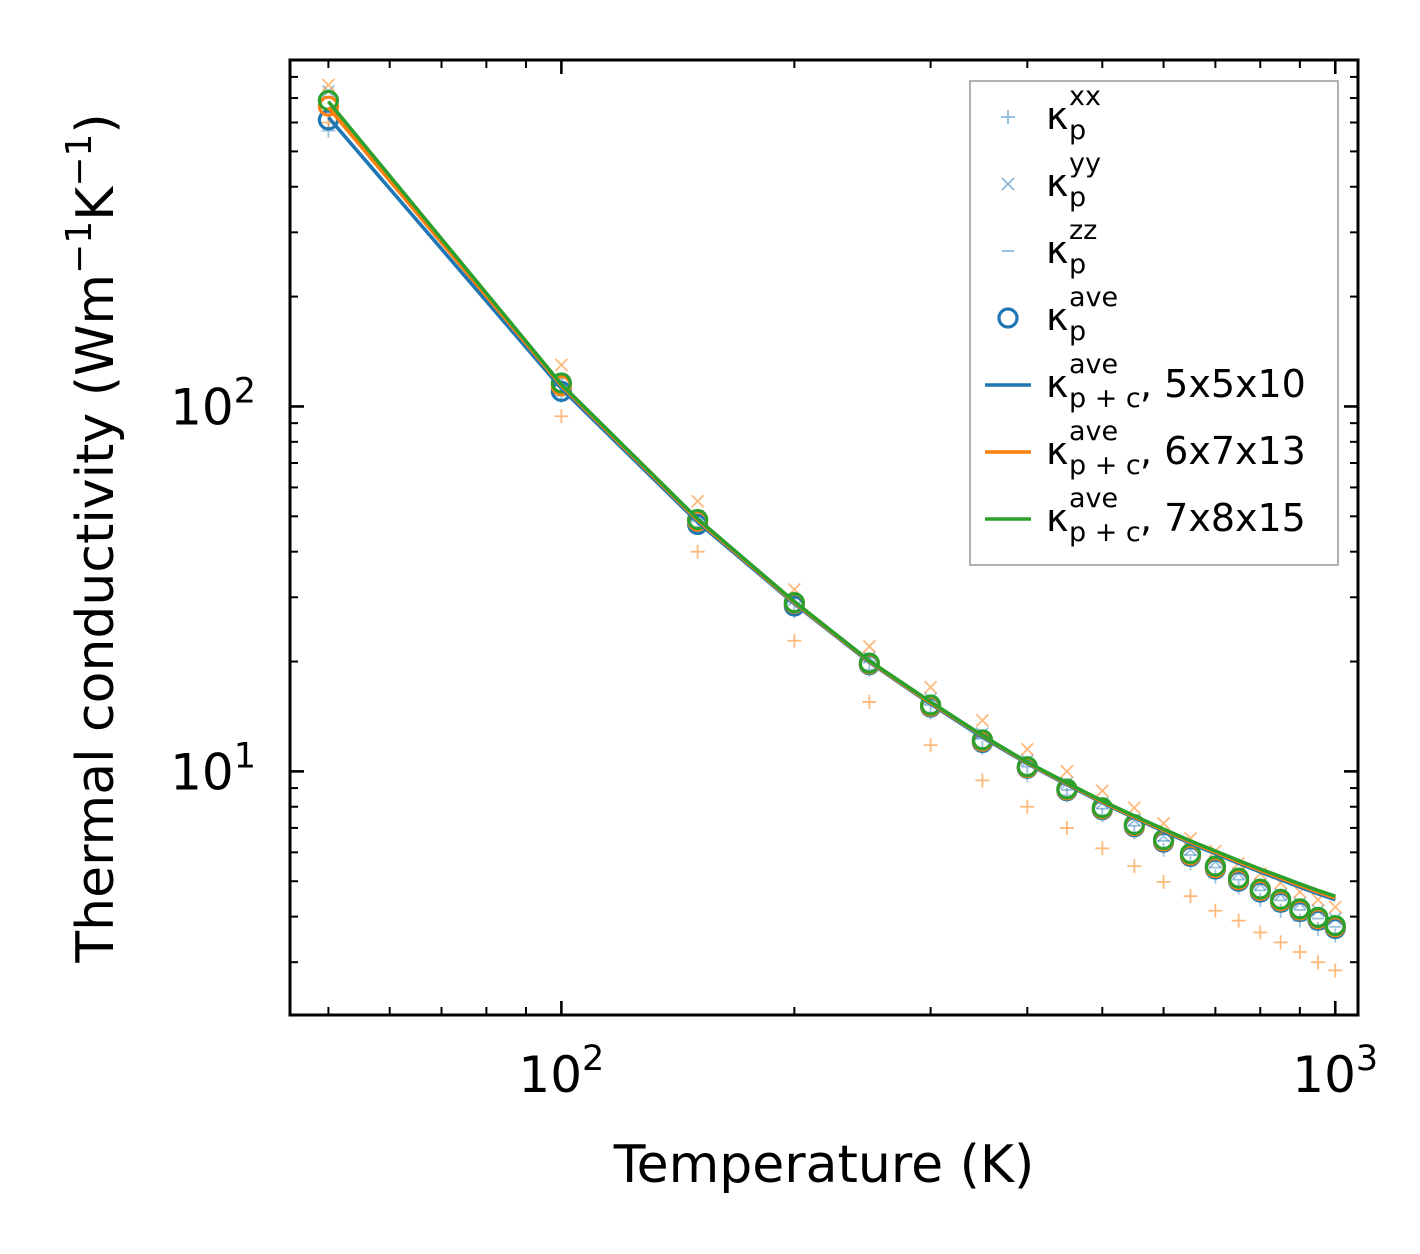  Describe the element at coordinates (550, 1075) in the screenshot. I see `x-tick-label-base: 10` at that location.